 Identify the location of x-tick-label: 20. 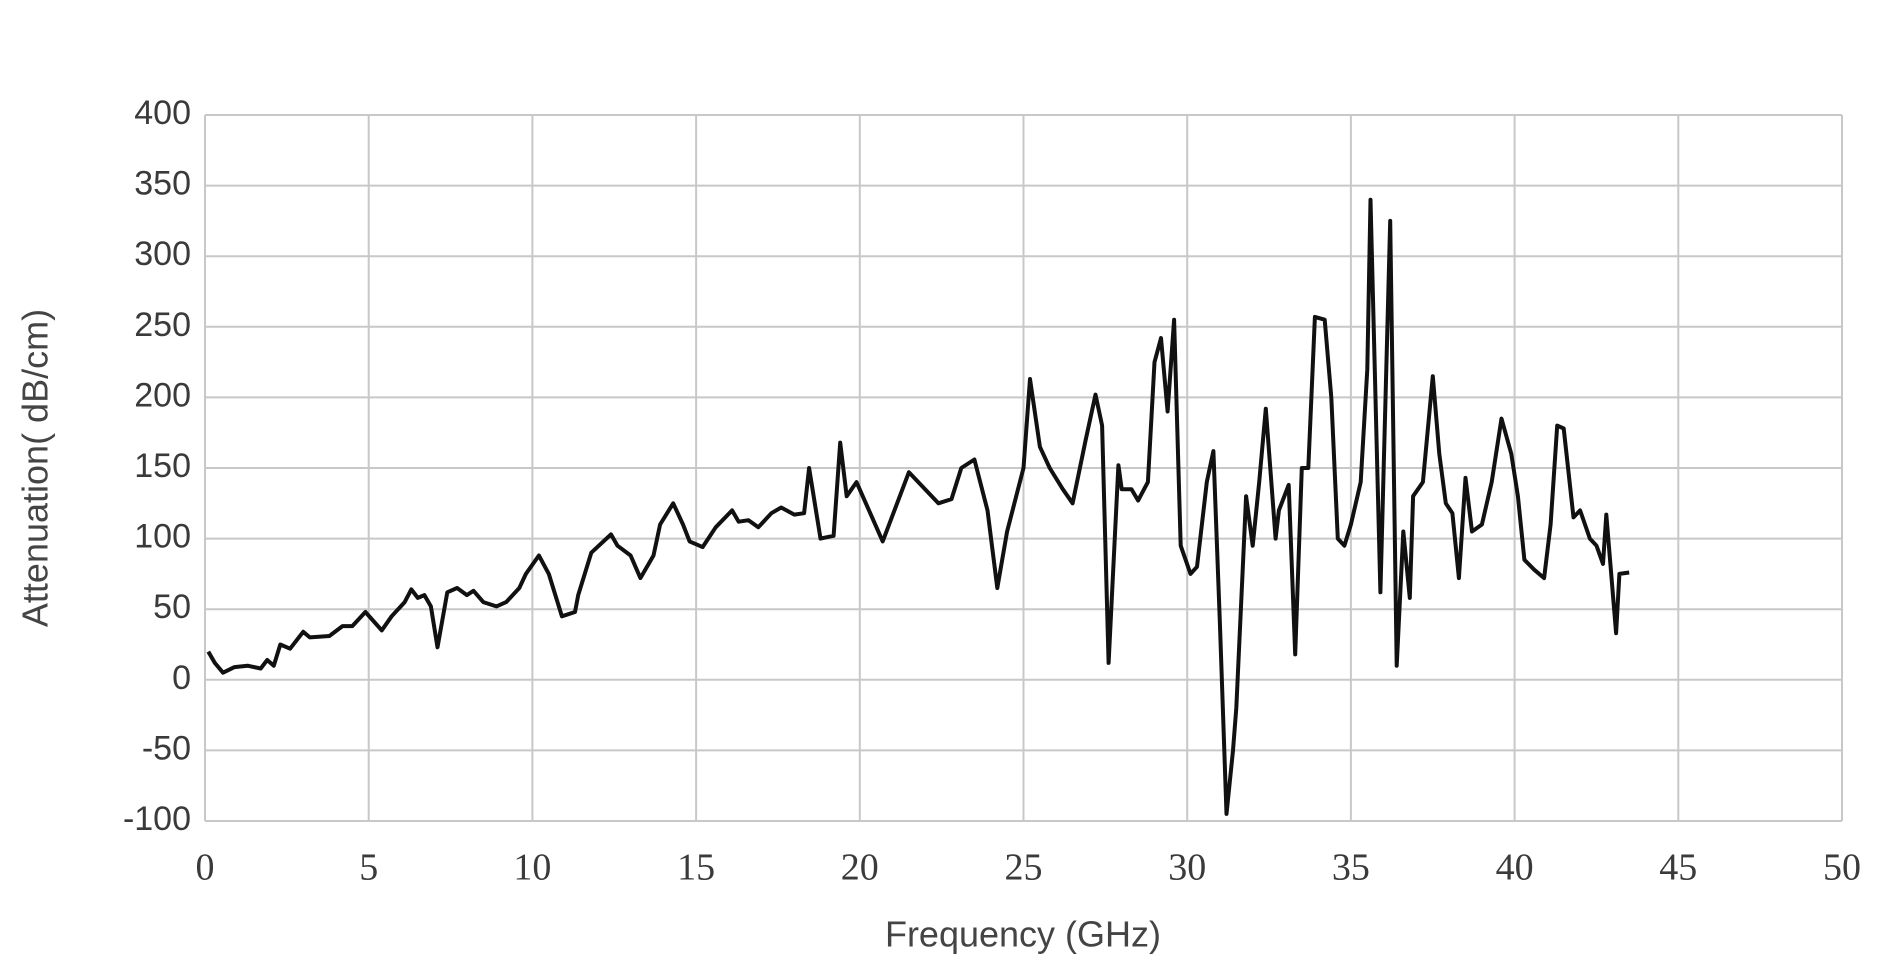
(860, 868).